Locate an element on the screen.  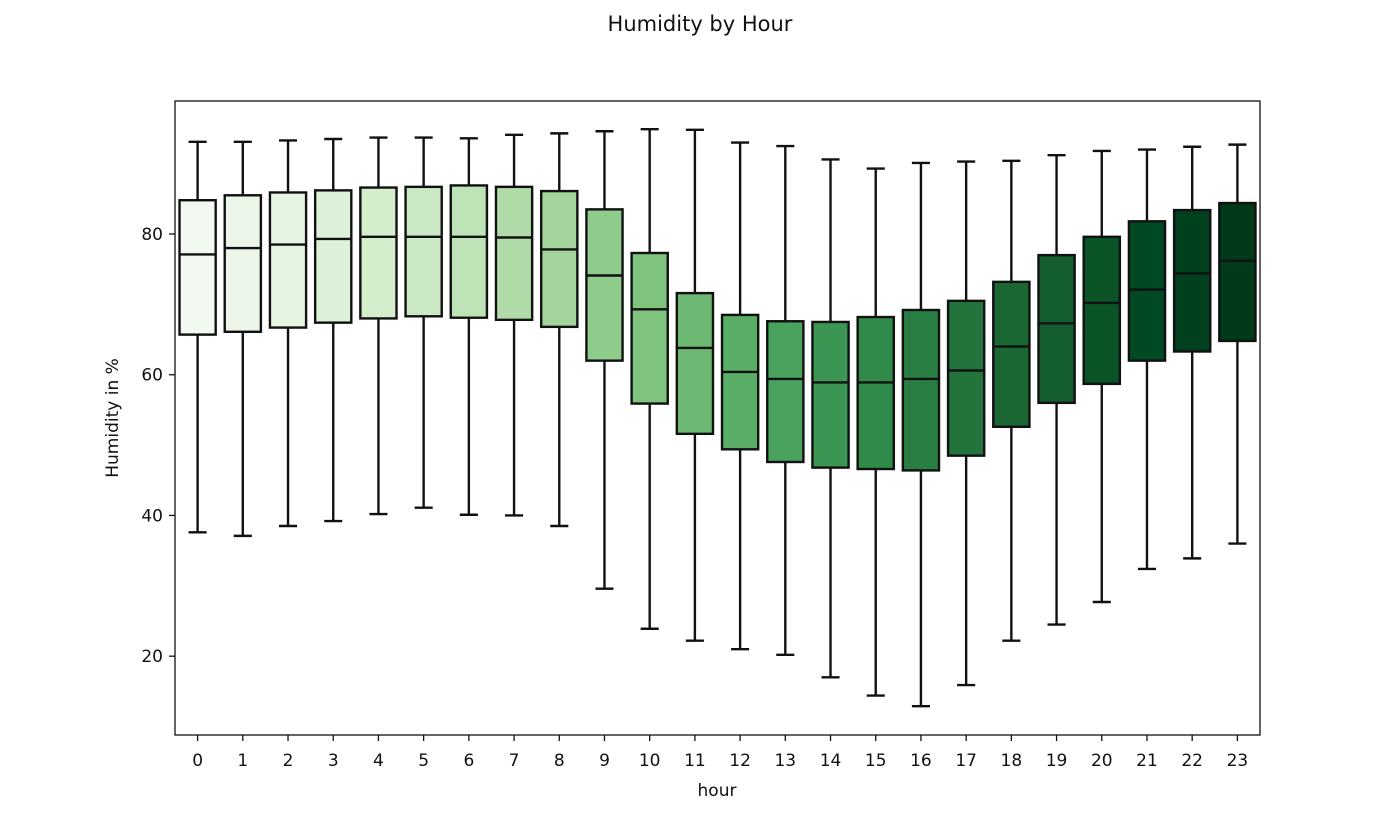
y-tick-label: 20 is located at coordinates (152, 657).